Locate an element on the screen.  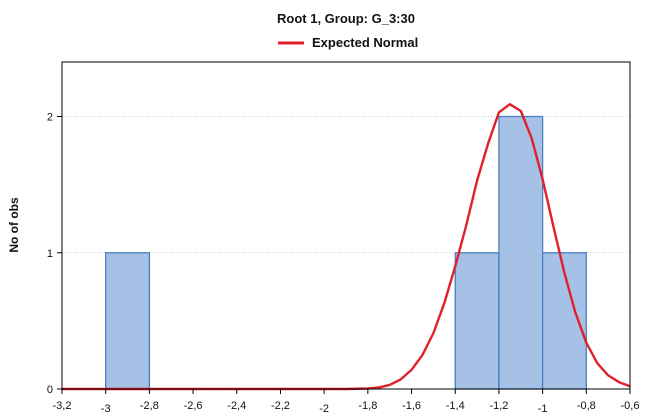
x-tick-label-13: -0,6 is located at coordinates (630, 406).